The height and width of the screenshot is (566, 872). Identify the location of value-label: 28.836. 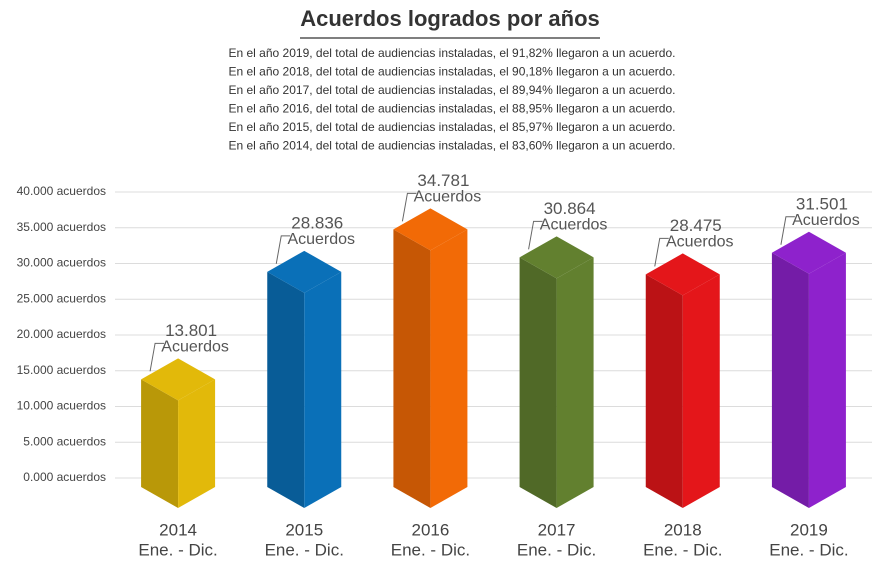
(317, 222).